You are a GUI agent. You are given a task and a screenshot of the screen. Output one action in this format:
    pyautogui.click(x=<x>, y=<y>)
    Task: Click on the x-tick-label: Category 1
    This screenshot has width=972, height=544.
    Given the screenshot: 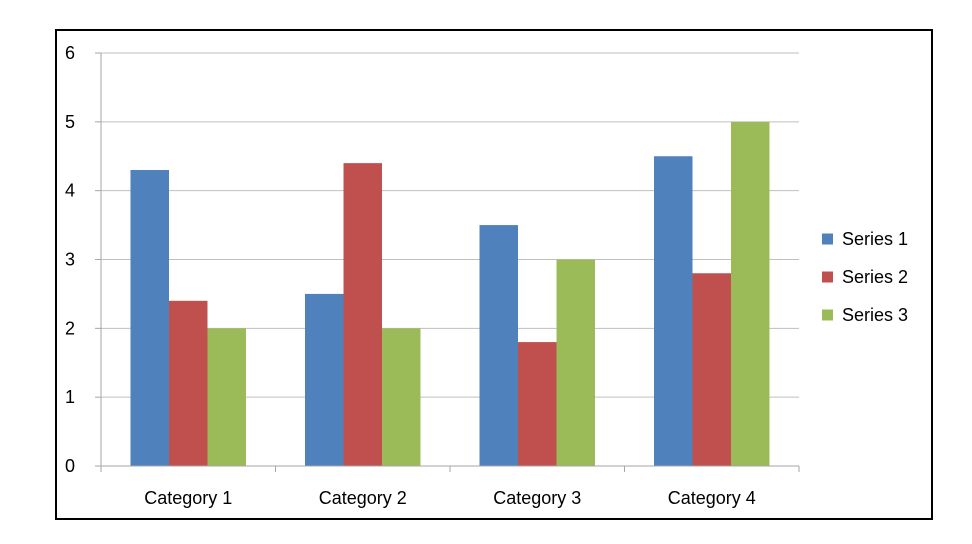 What is the action you would take?
    pyautogui.click(x=188, y=498)
    